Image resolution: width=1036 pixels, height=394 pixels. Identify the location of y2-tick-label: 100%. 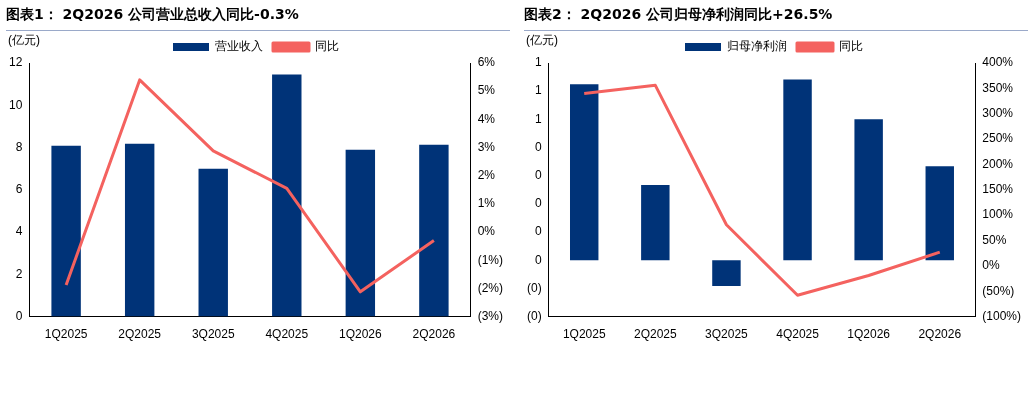
(998, 214).